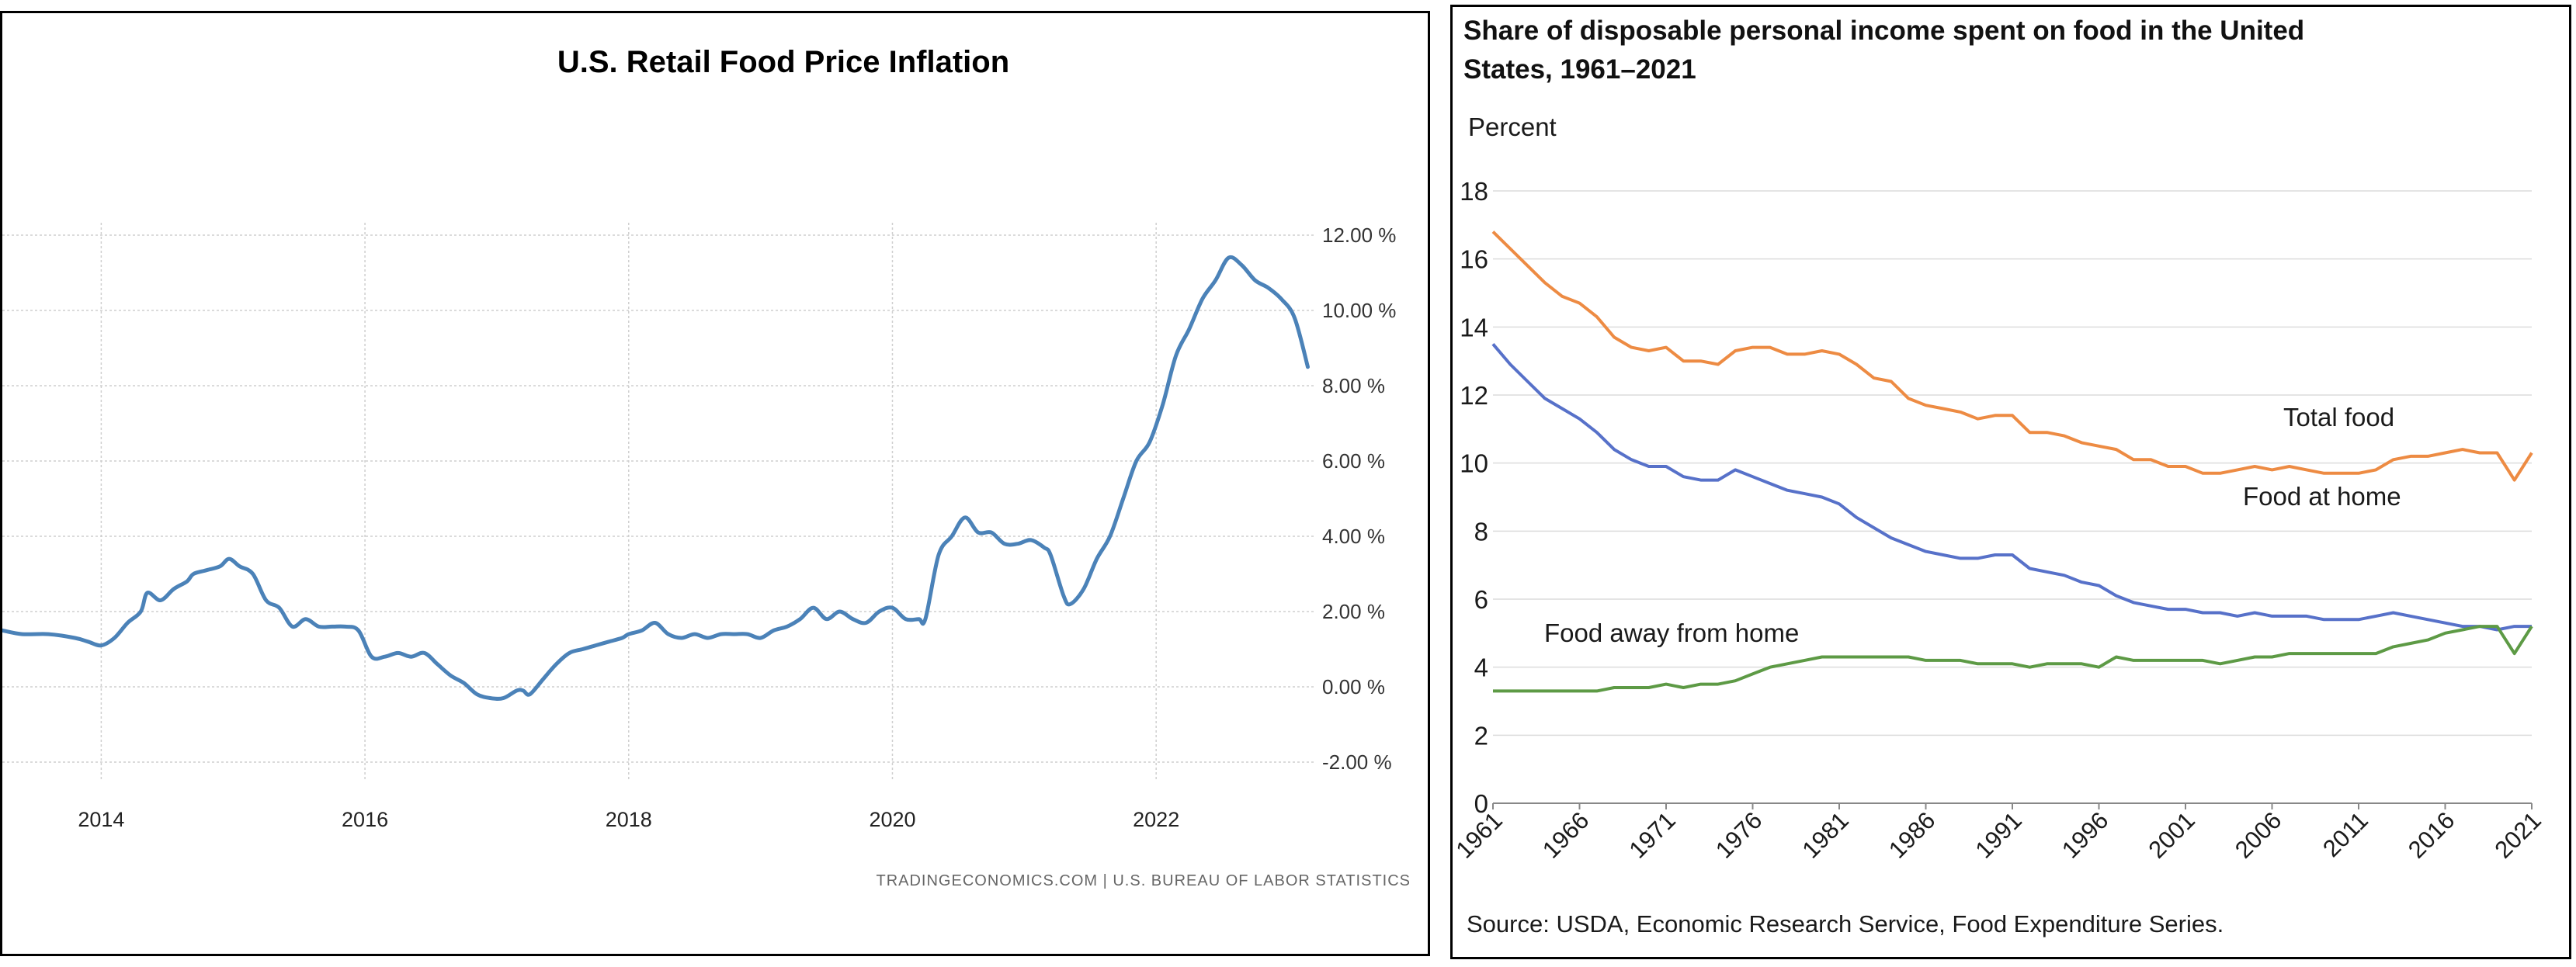 This screenshot has width=2576, height=967. Describe the element at coordinates (2012, 487) in the screenshot. I see `food-at-home-line` at that location.